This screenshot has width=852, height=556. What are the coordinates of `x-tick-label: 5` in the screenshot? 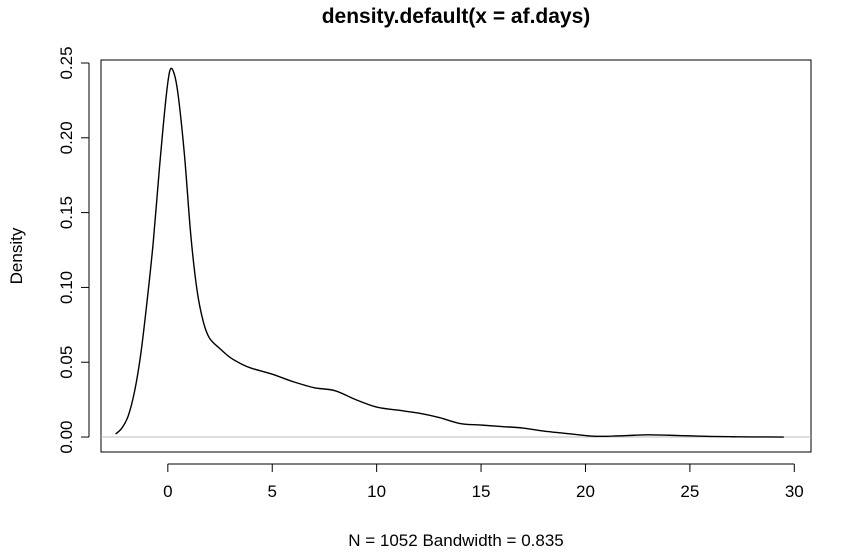 It's located at (272, 491).